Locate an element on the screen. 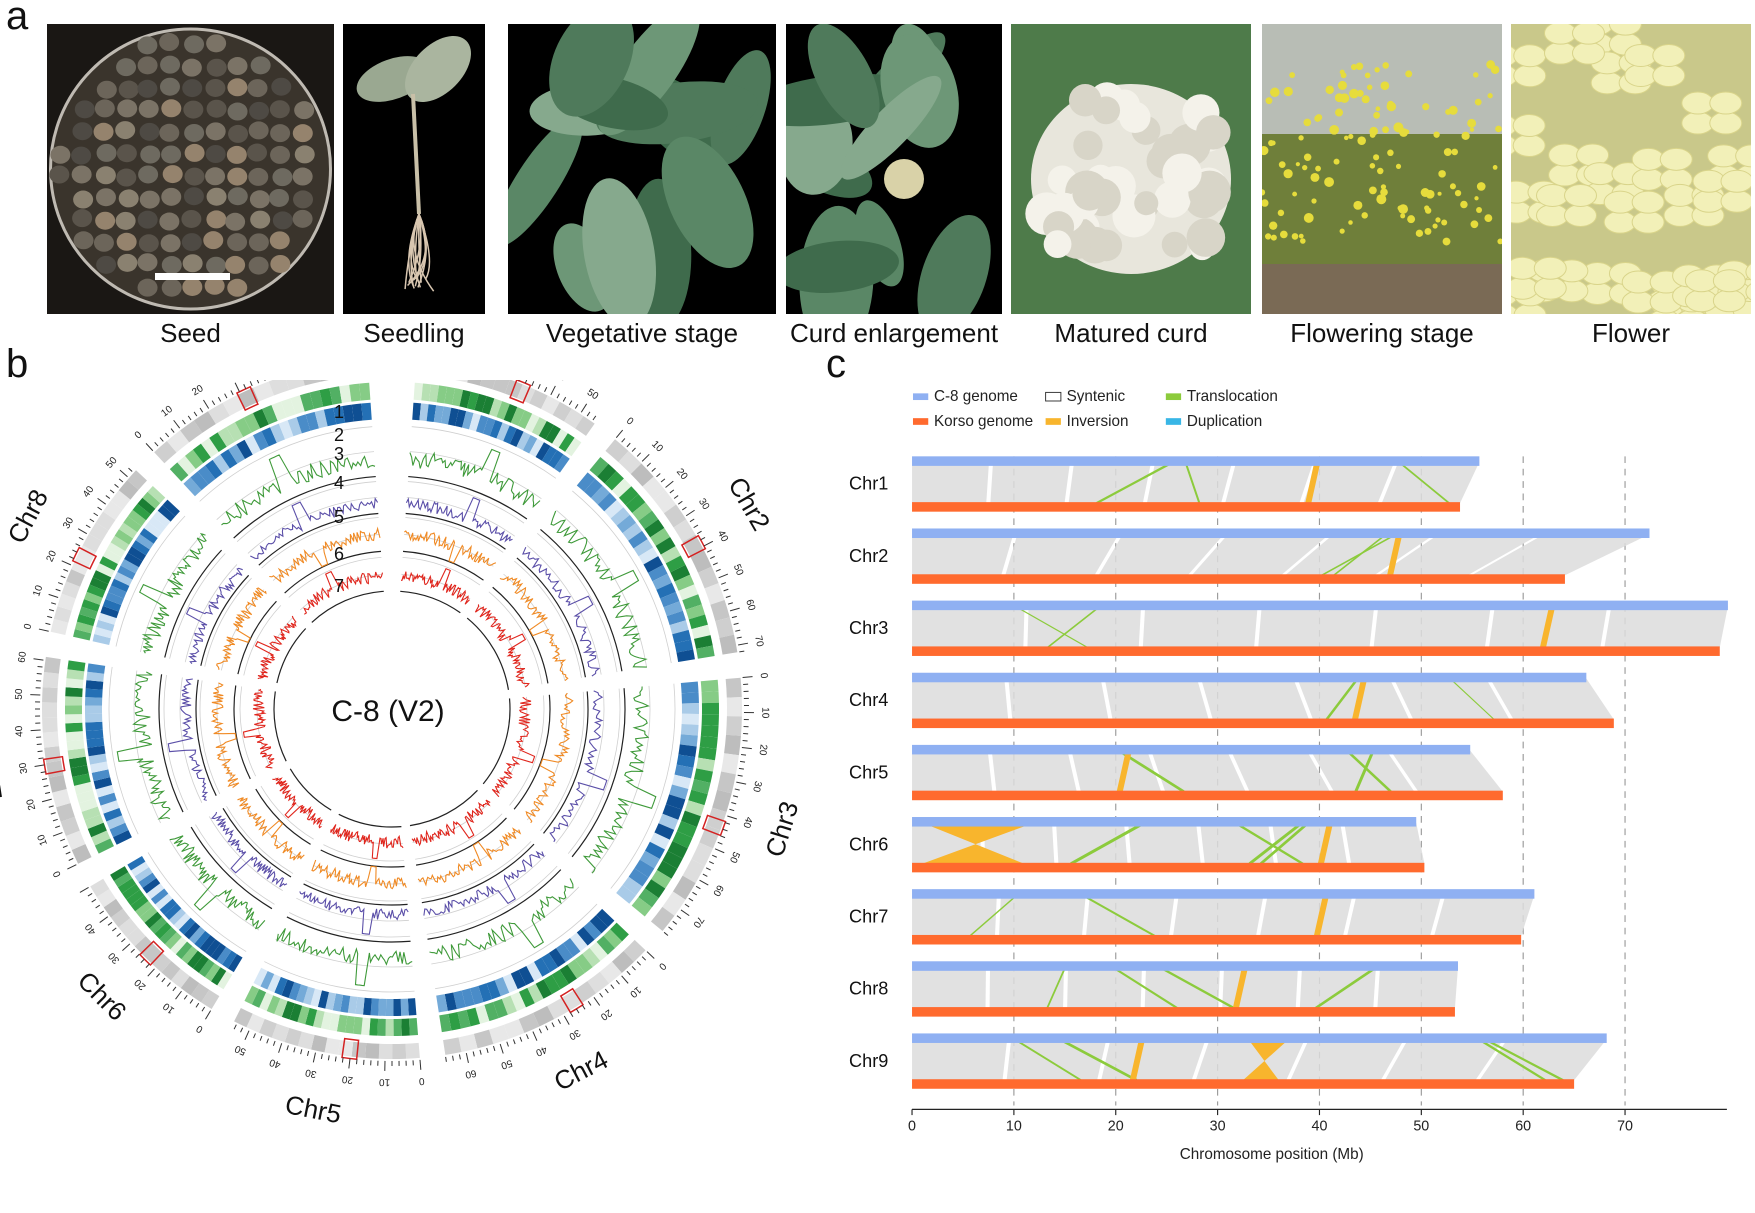  row-chr1: Chr1 is located at coordinates (1164, 484).